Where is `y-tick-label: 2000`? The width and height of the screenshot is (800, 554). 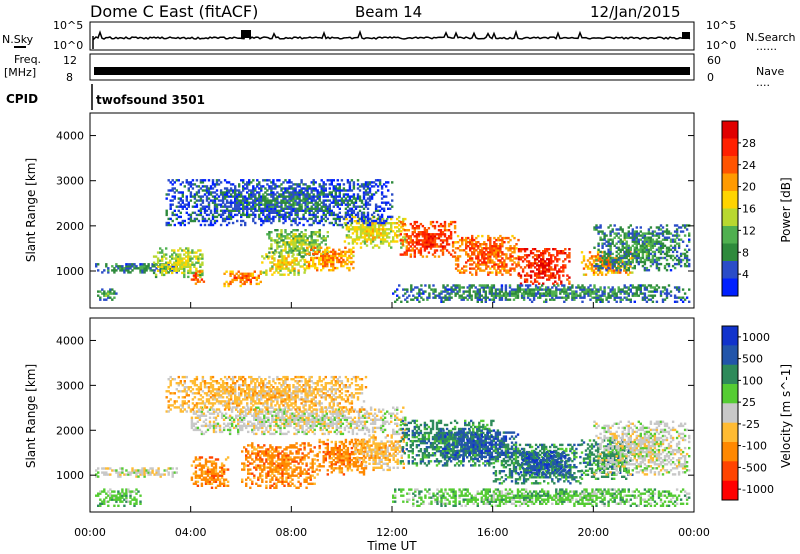 y-tick-label: 2000 is located at coordinates (70, 226).